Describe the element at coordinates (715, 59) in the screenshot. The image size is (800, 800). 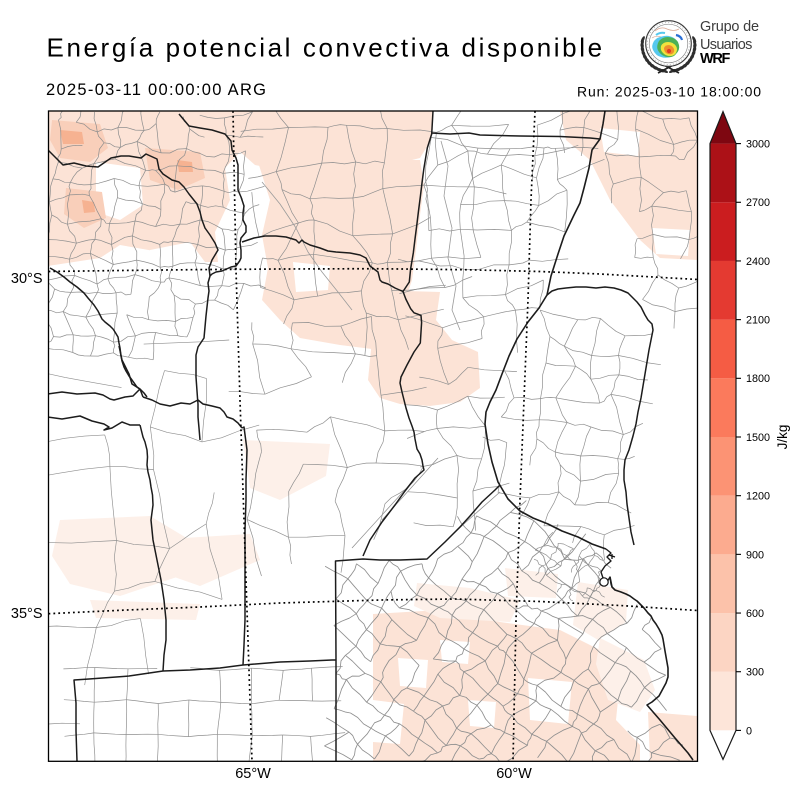
I see `svg-text: WRF` at that location.